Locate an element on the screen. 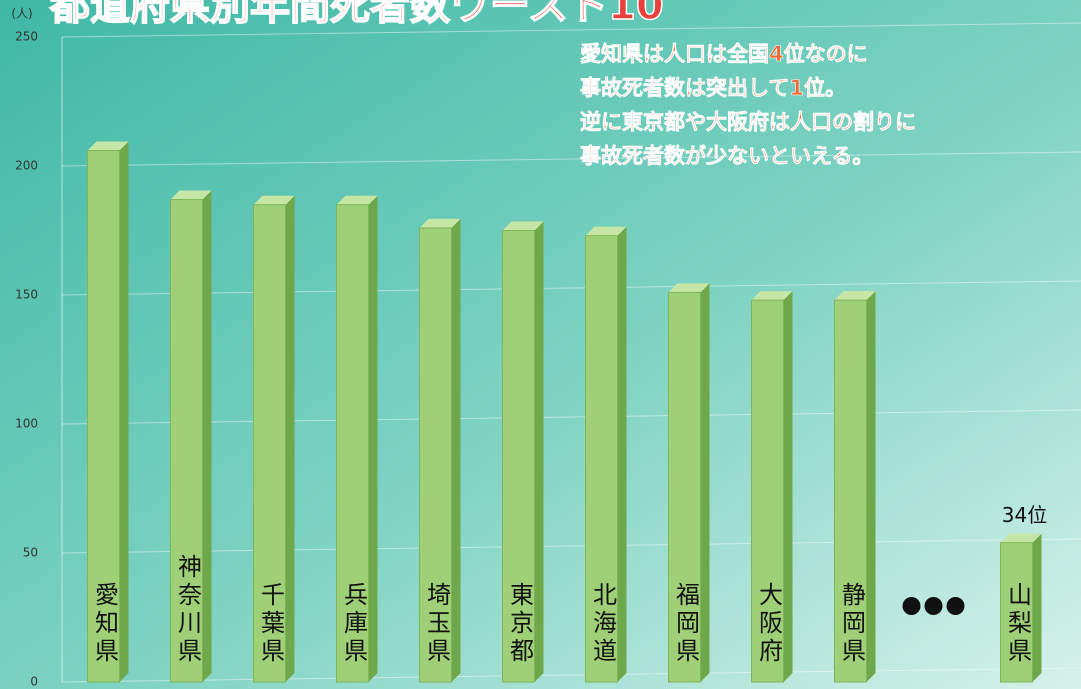 The width and height of the screenshot is (1081, 689). x-tick-label: 兵庫県 is located at coordinates (354, 624).